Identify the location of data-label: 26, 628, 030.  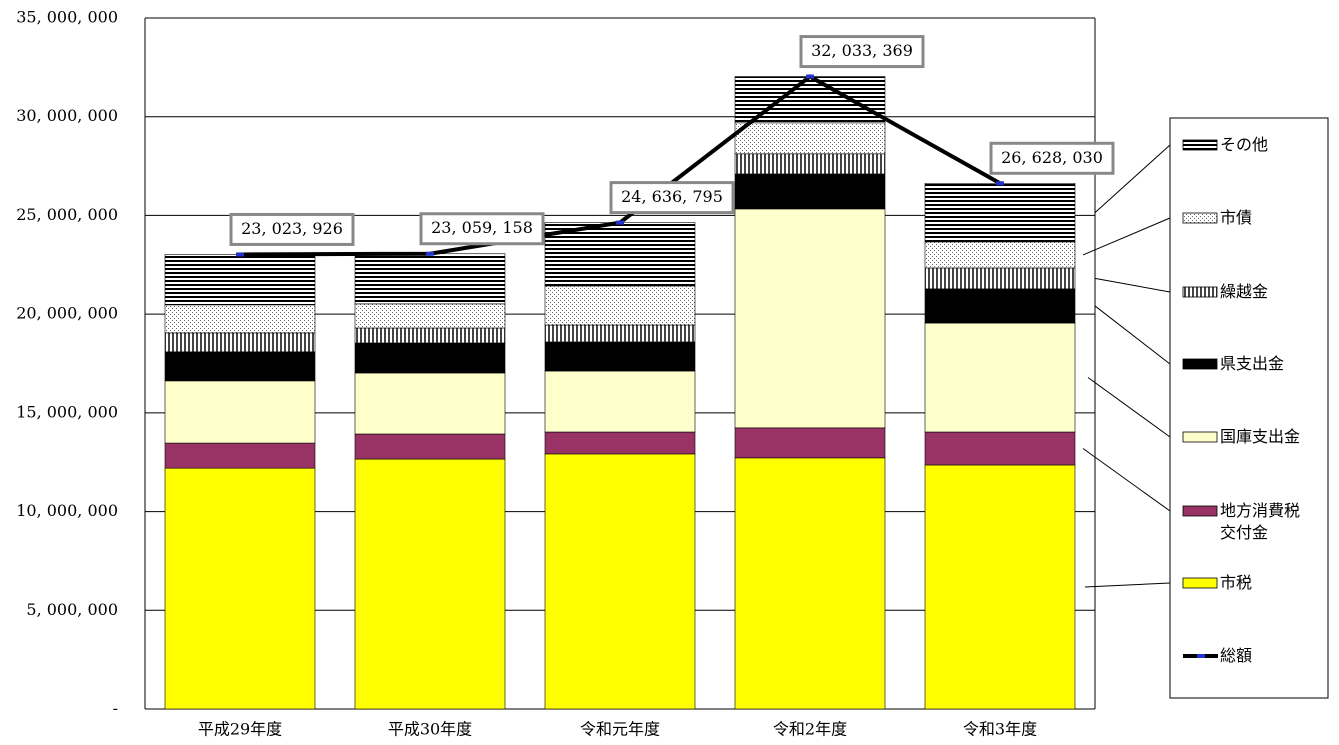
(1052, 157).